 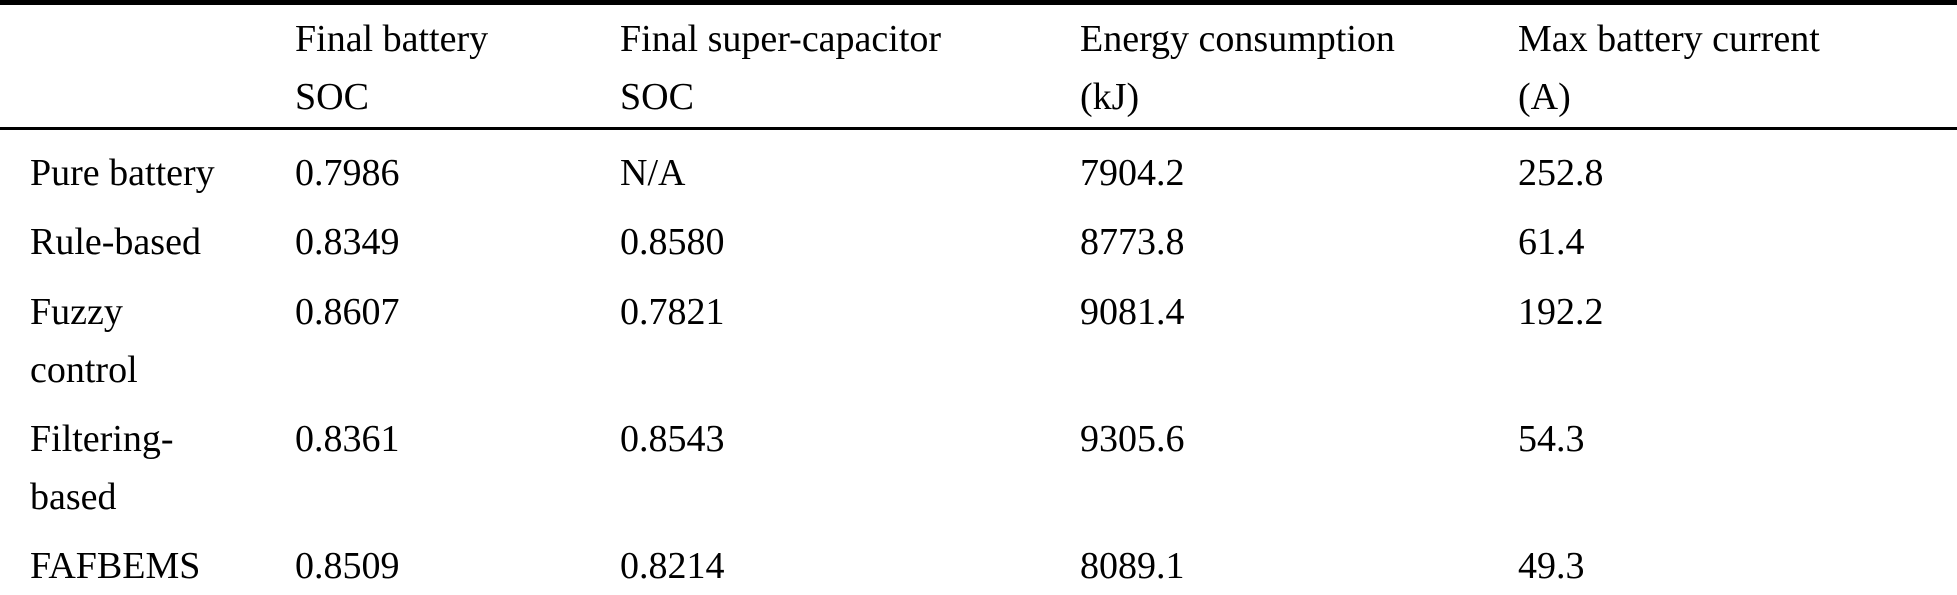 What do you see at coordinates (347, 173) in the screenshot?
I see `cell-final-battery-soc: 0.7986` at bounding box center [347, 173].